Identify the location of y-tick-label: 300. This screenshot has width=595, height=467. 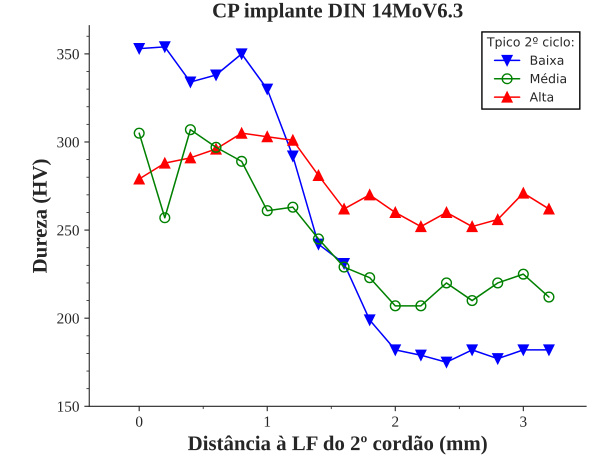
(68, 142).